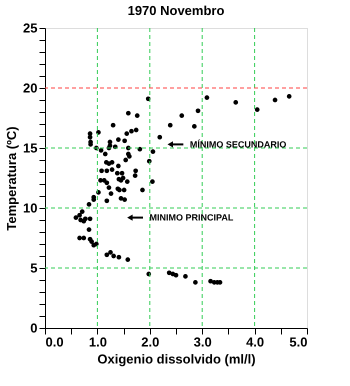  I want to click on x-tick-label: 3.0, so click(203, 342).